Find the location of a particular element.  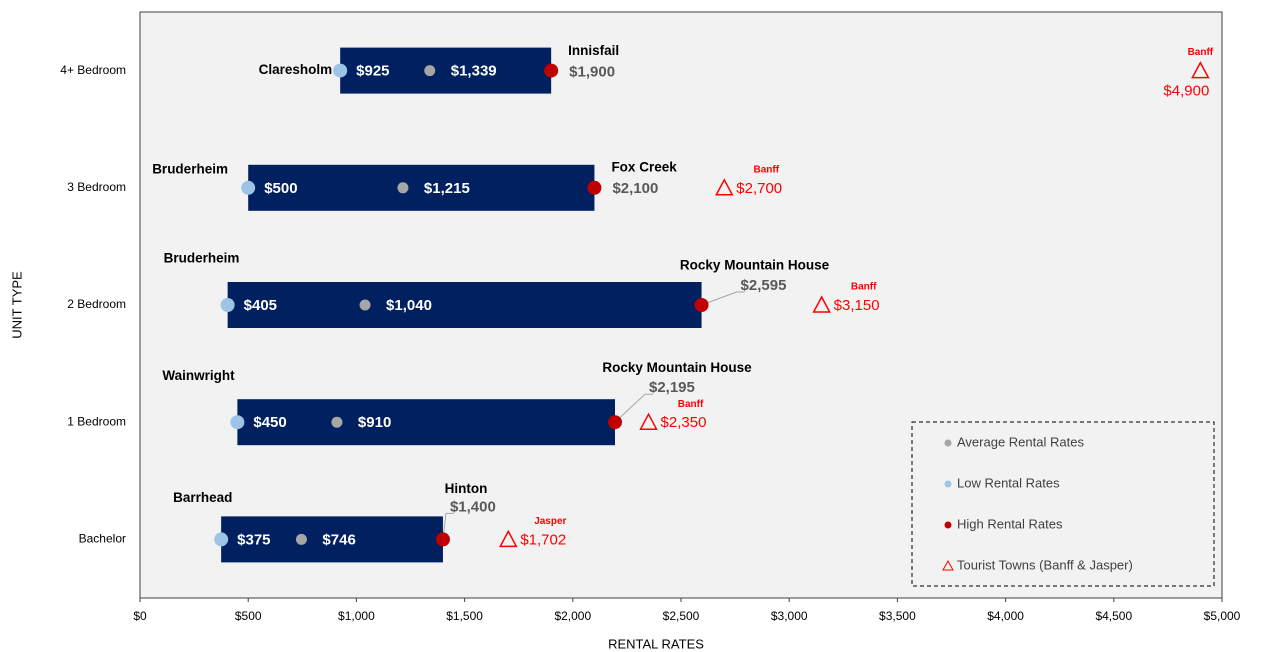

high-value-label: $2,595 is located at coordinates (764, 285).